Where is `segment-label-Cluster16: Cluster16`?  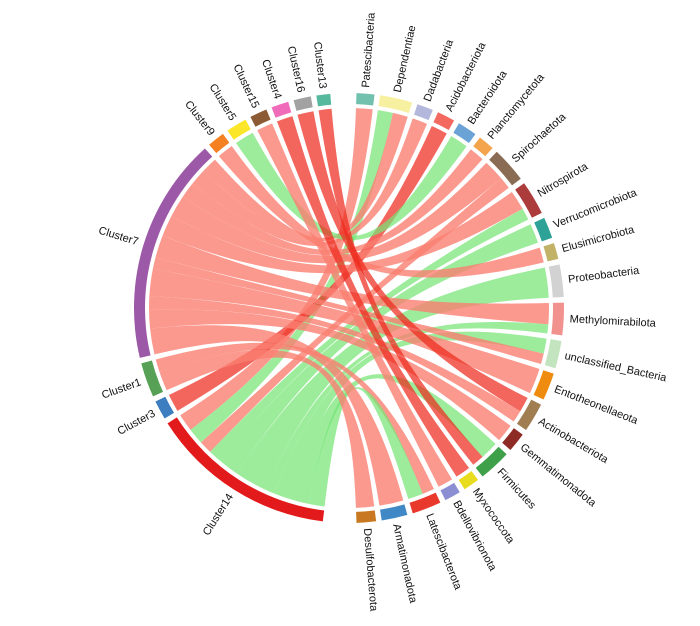
segment-label-Cluster16: Cluster16 is located at coordinates (296, 69).